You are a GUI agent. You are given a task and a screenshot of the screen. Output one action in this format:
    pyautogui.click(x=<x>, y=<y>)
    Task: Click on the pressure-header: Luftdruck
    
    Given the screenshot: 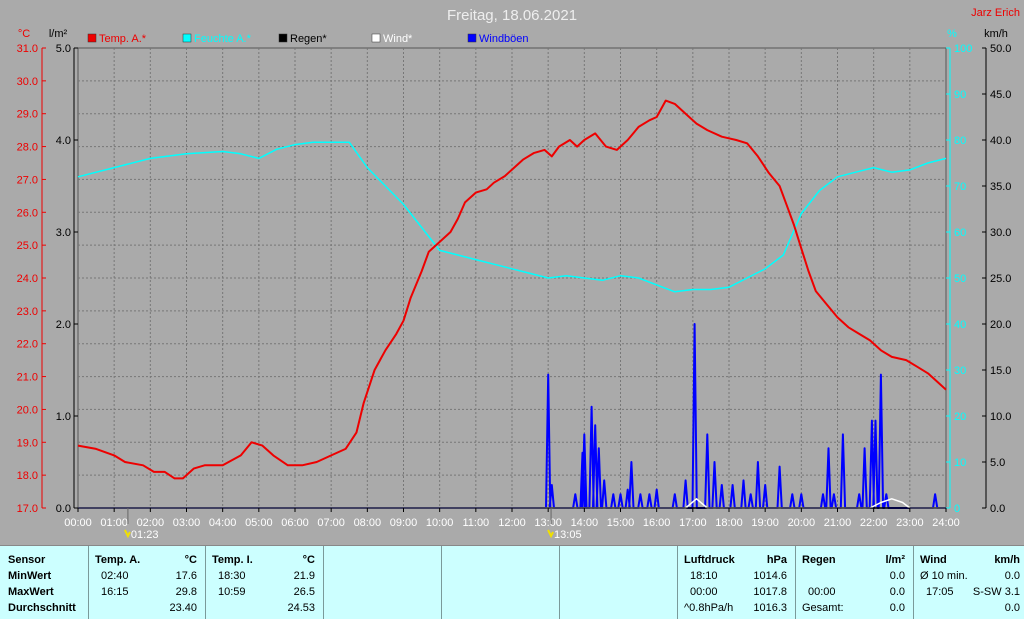 What is the action you would take?
    pyautogui.click(x=709, y=560)
    